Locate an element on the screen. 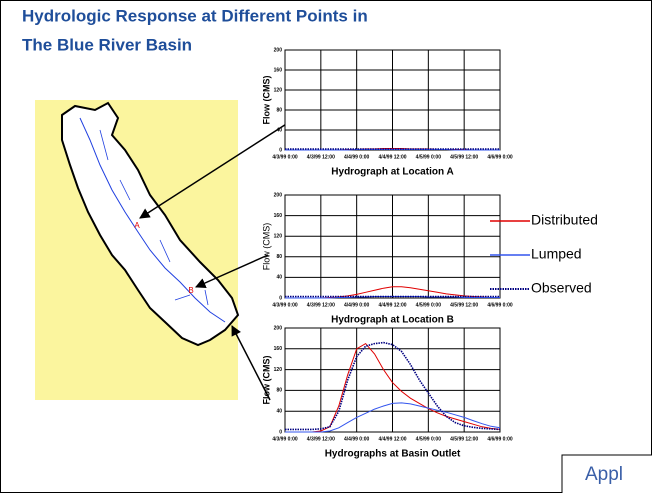 The width and height of the screenshot is (652, 493). map-label: A is located at coordinates (137, 225).